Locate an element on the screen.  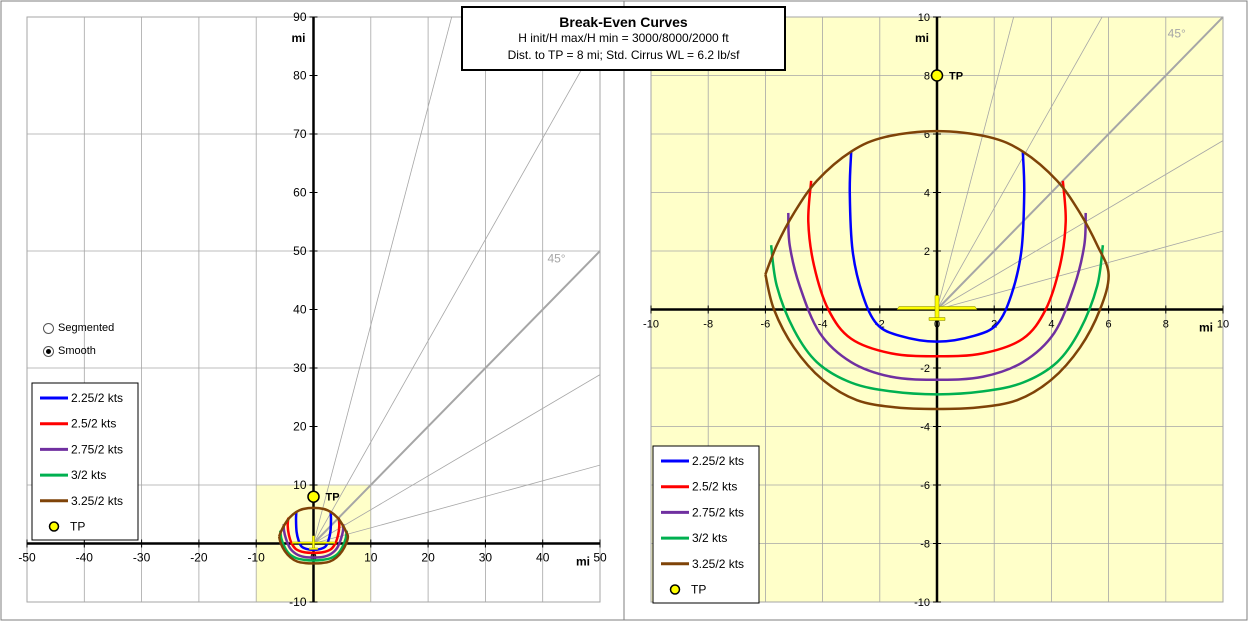
detail-glider-fuselage is located at coordinates (937, 308).